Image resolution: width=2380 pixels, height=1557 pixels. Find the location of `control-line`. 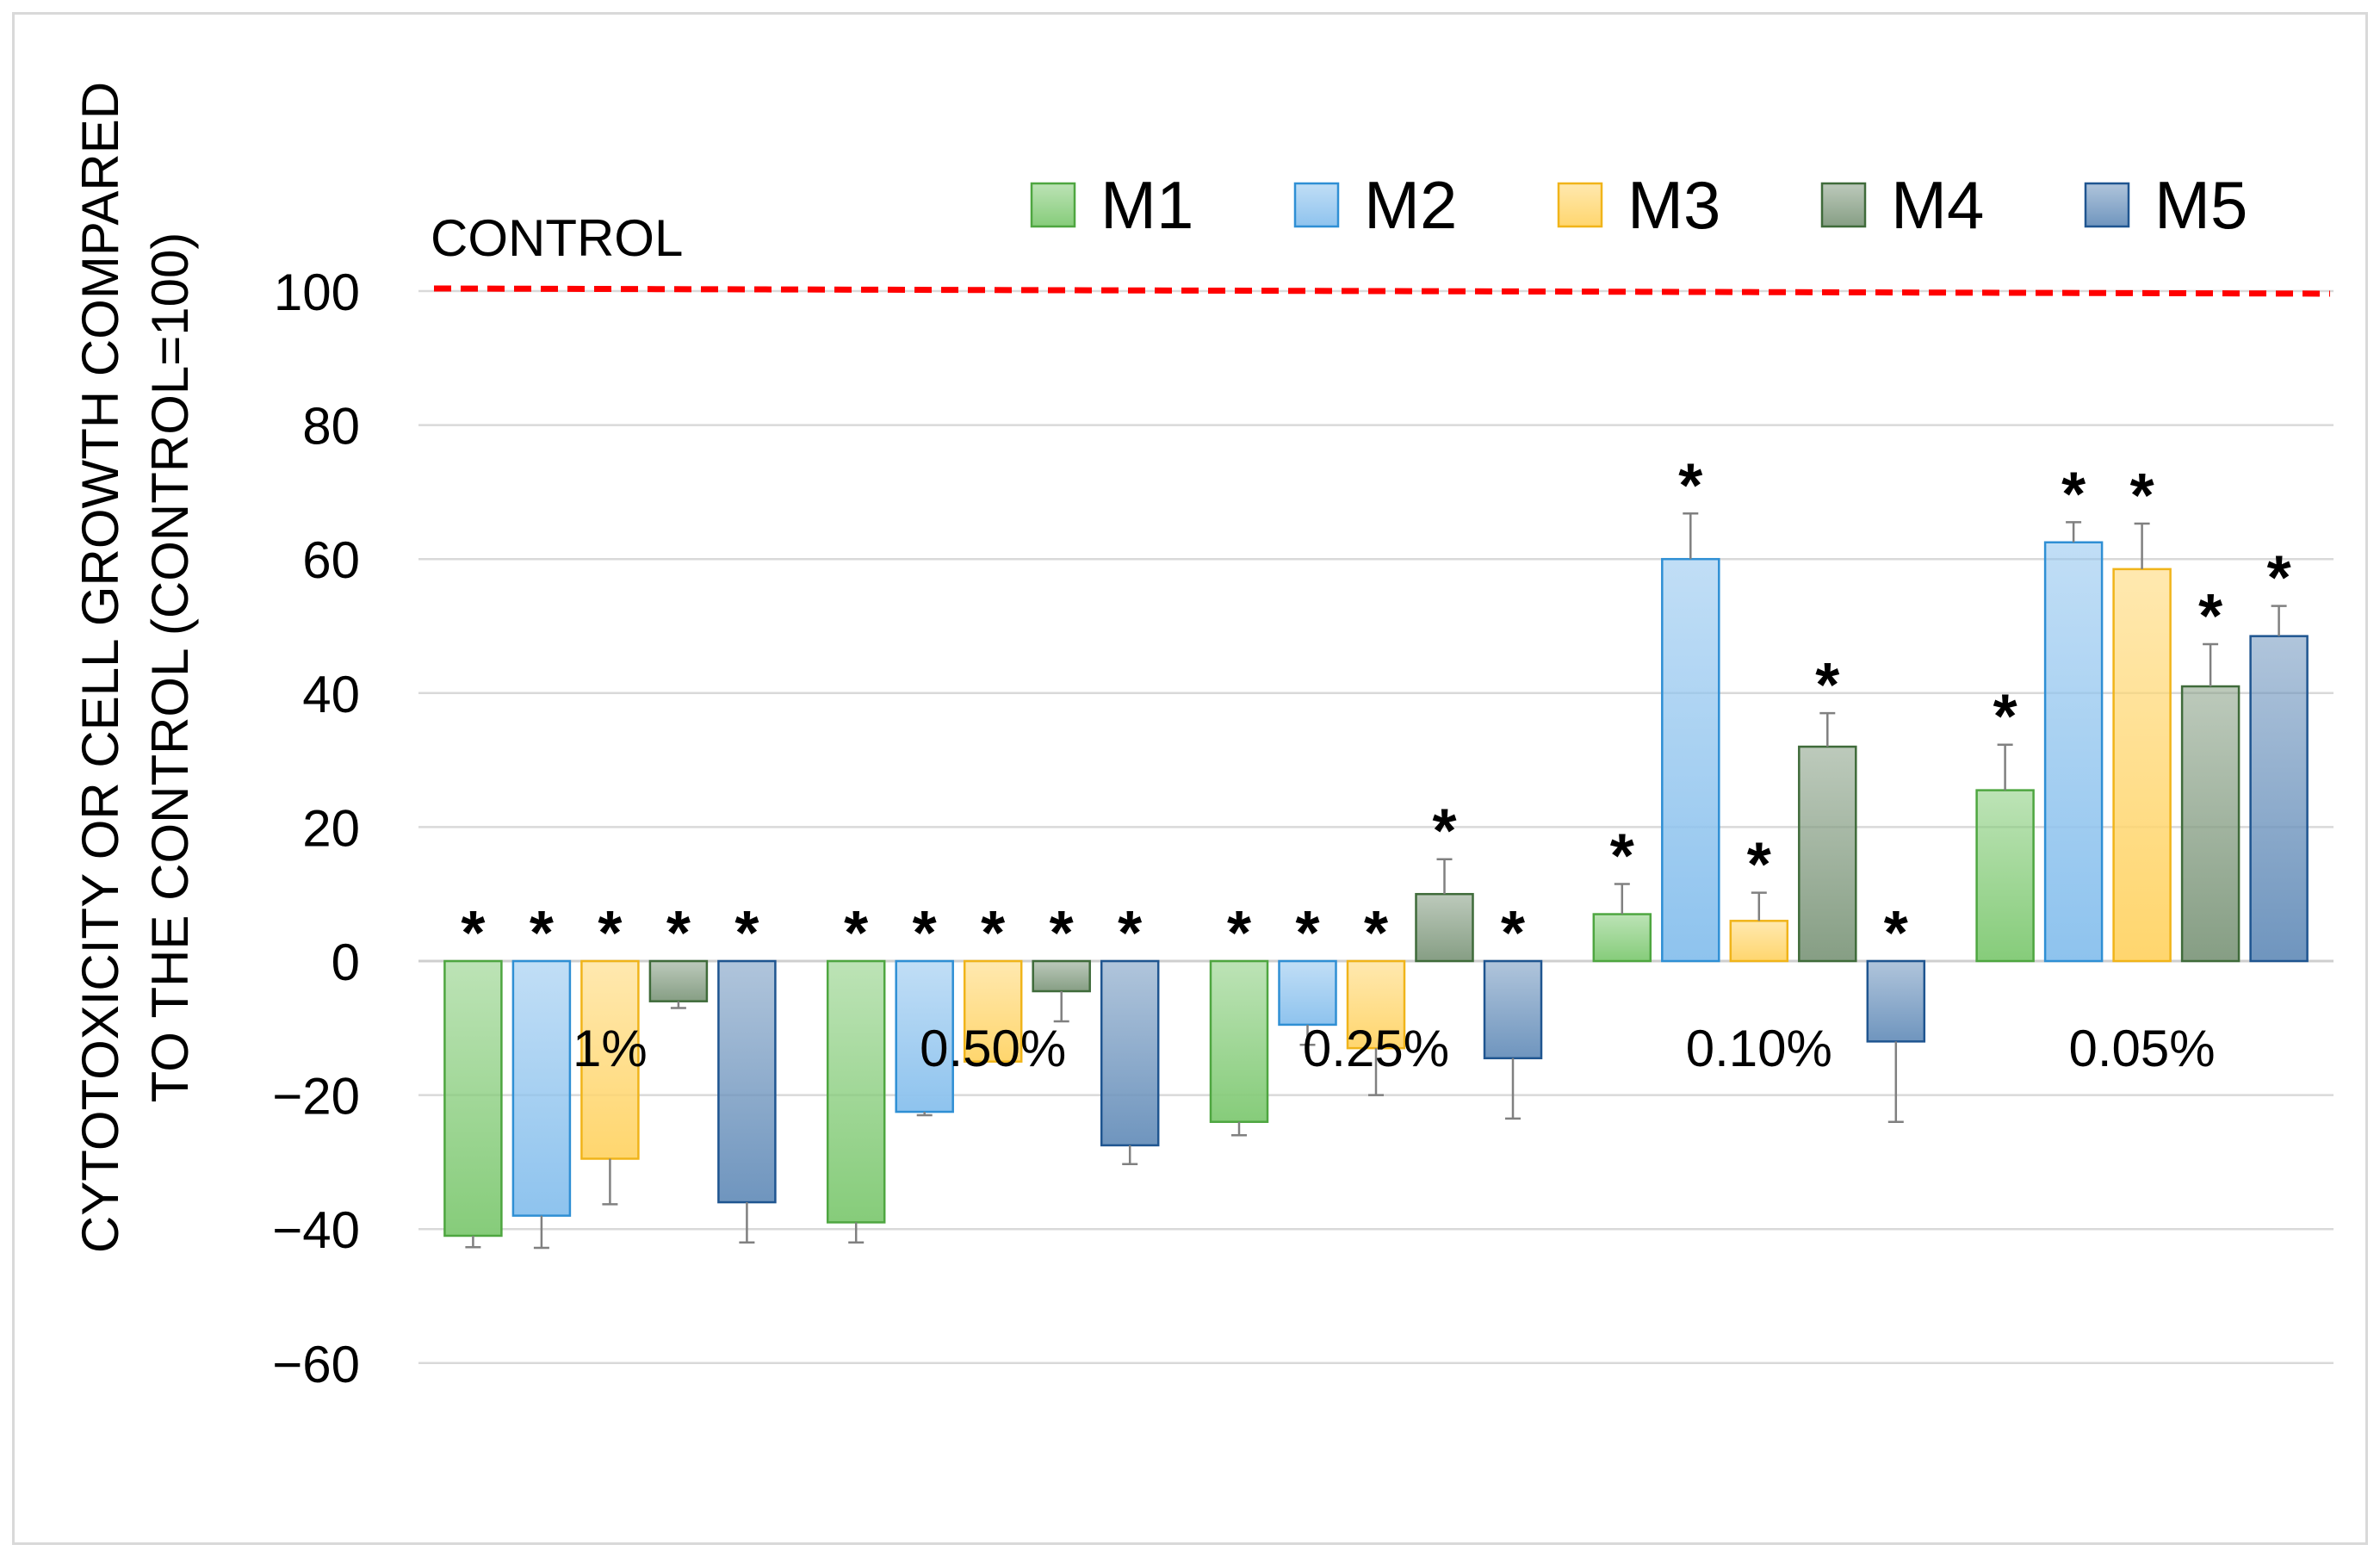

control-line is located at coordinates (1382, 291).